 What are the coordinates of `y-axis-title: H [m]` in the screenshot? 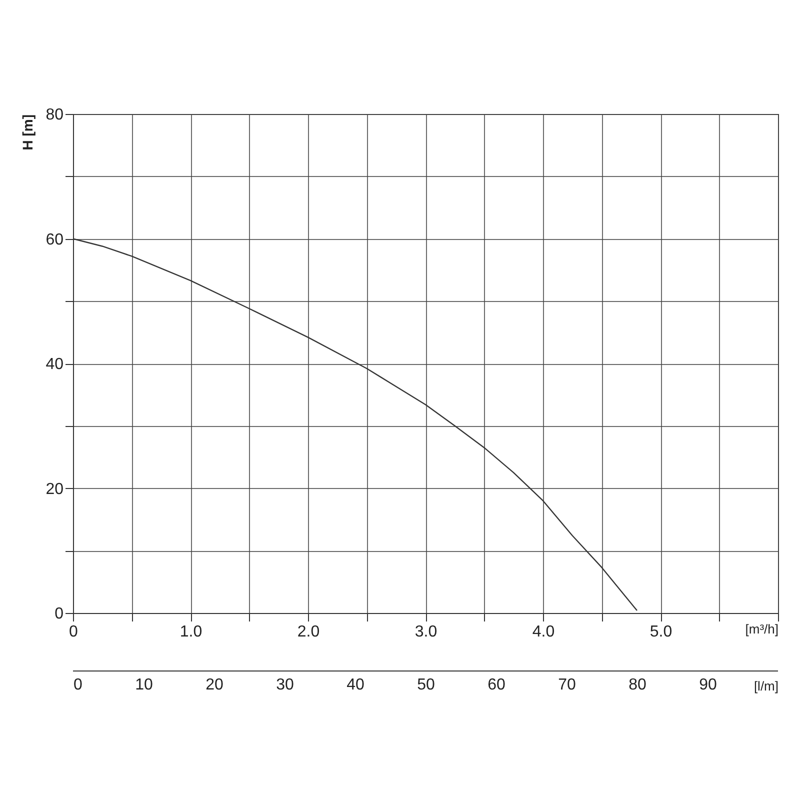 It's located at (28, 132).